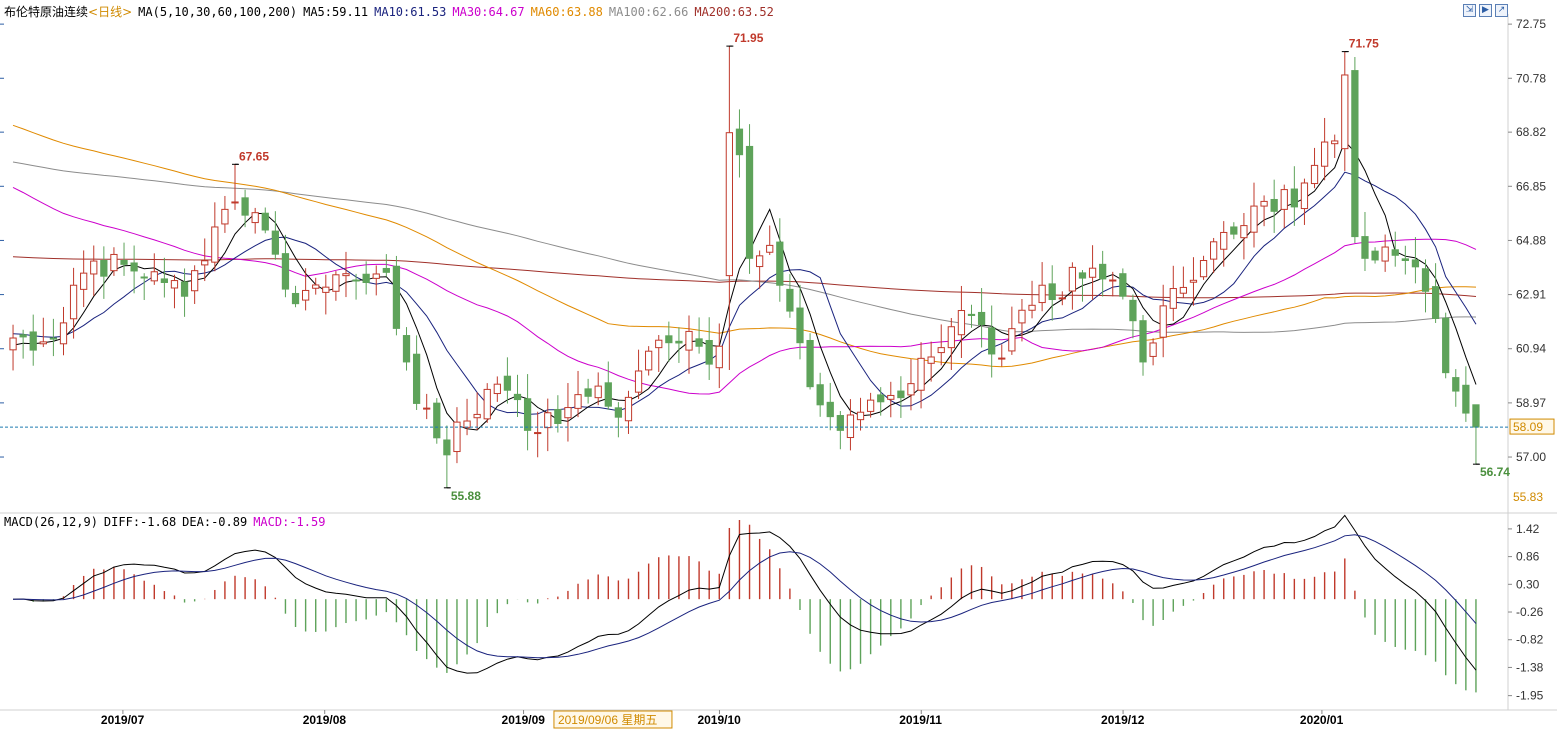  What do you see at coordinates (110, 12) in the screenshot?
I see `period-label: <日线>` at bounding box center [110, 12].